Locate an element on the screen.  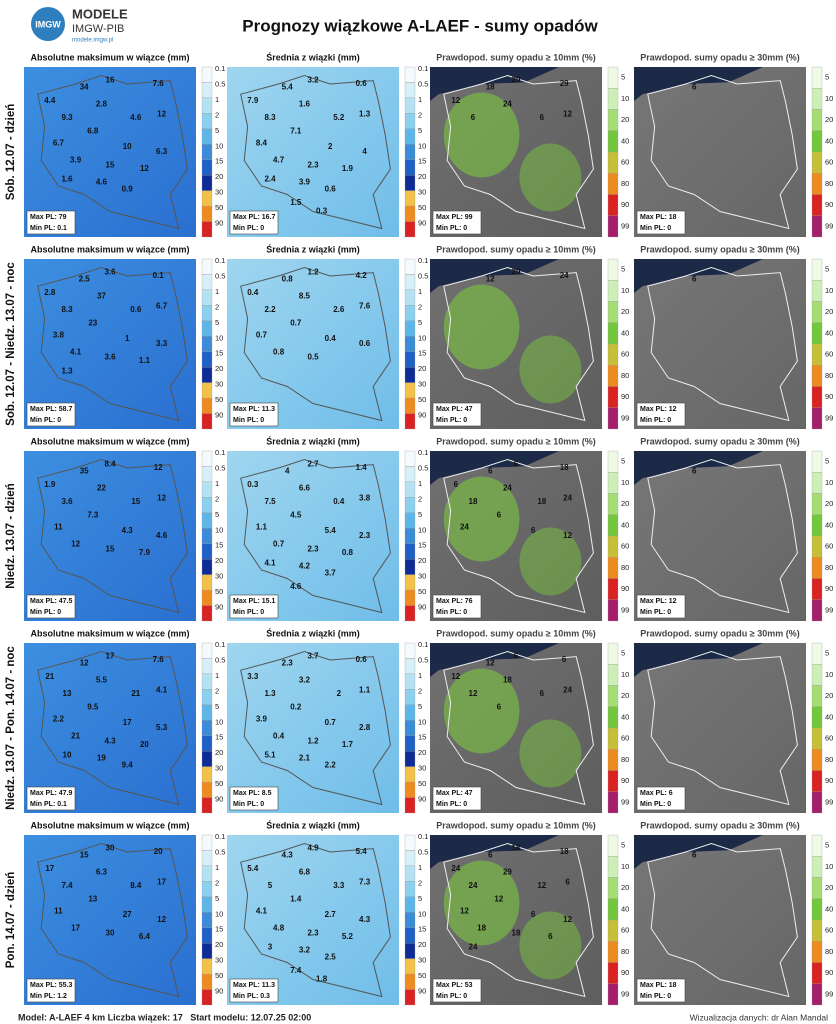
colorbar-label: 40 is located at coordinates (625, 524).